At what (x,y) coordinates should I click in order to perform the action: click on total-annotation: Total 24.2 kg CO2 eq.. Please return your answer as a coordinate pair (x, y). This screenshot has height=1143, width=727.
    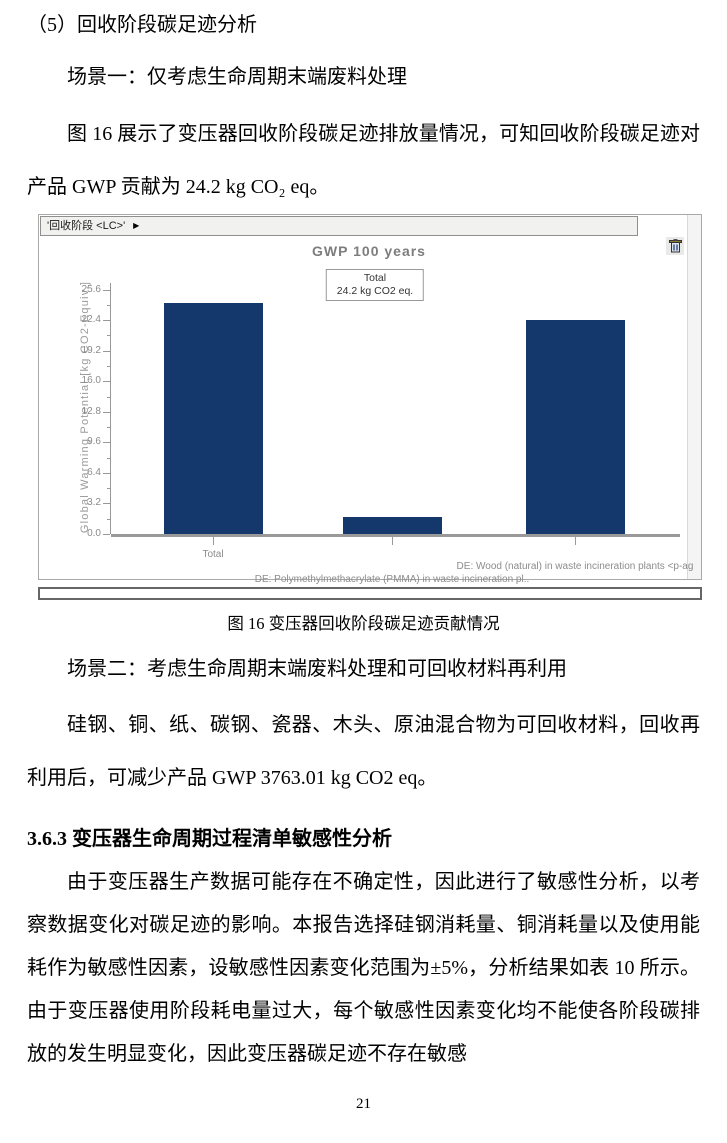
    Looking at the image, I should click on (375, 285).